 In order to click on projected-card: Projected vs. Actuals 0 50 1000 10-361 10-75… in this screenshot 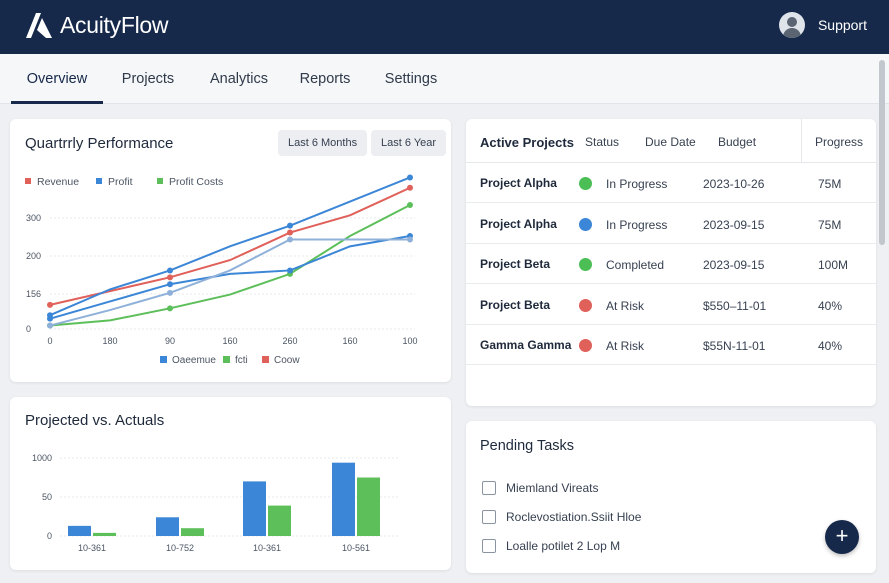, I will do `click(230, 483)`.